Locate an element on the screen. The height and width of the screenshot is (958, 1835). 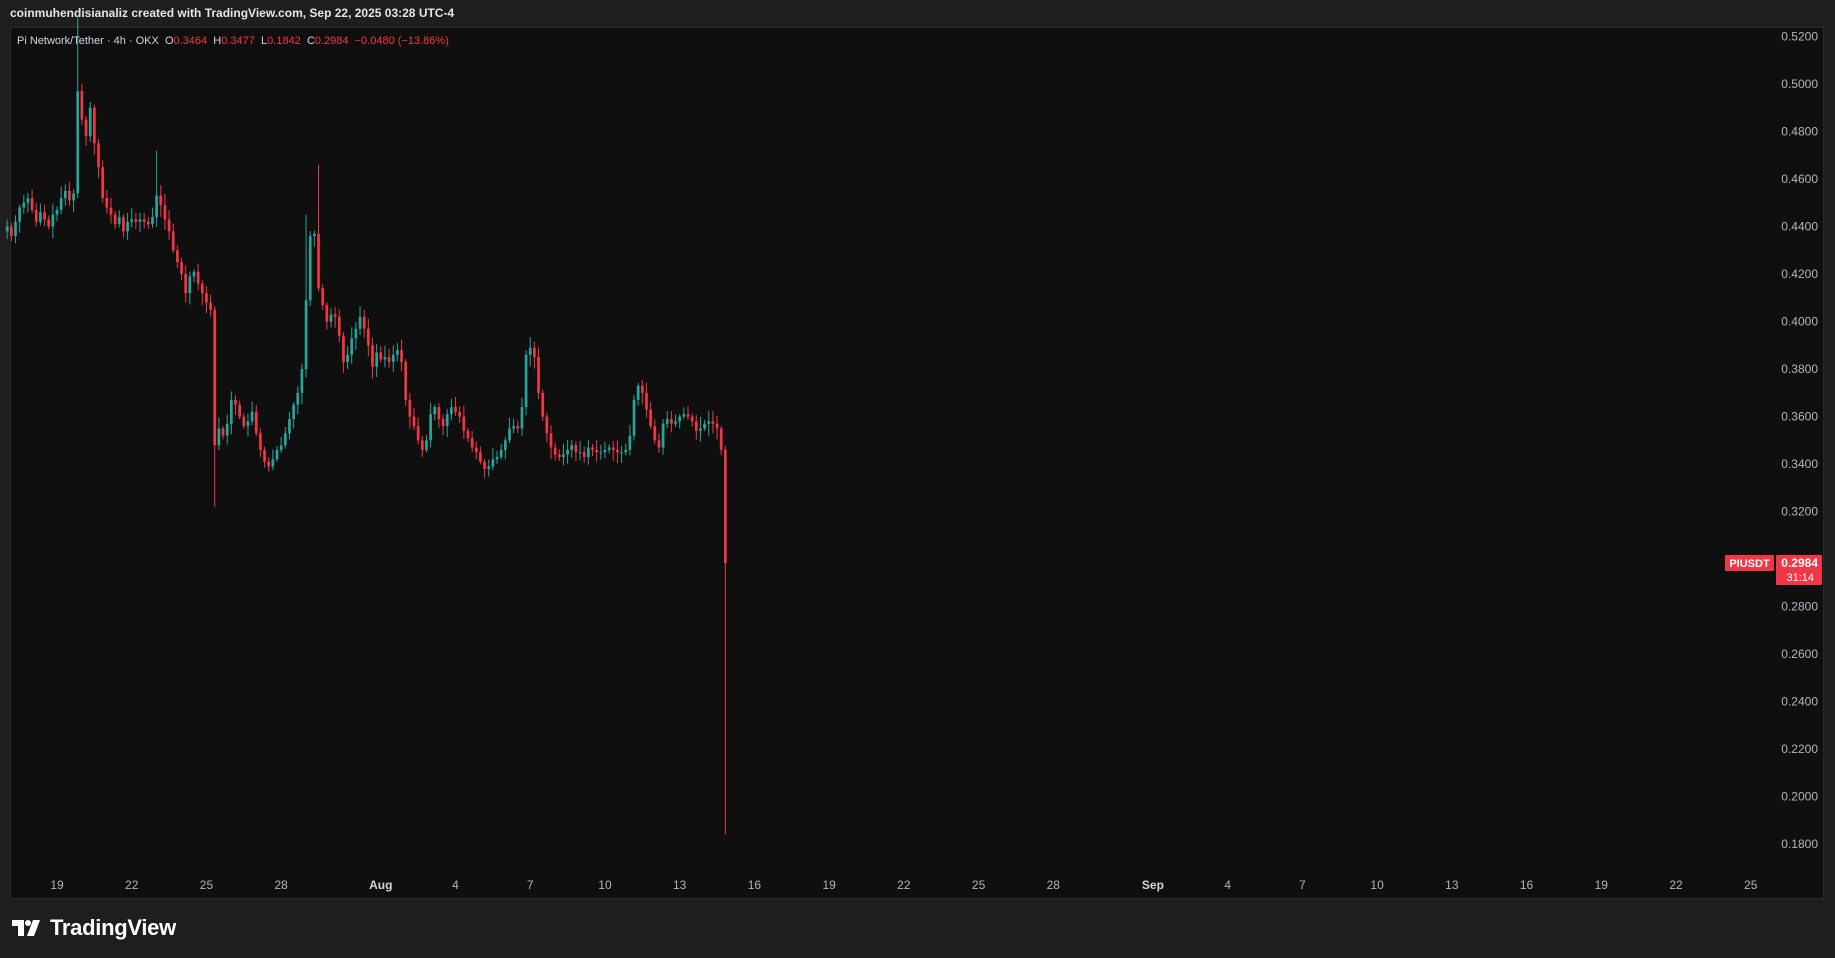
legend-low-label: L is located at coordinates (264, 41).